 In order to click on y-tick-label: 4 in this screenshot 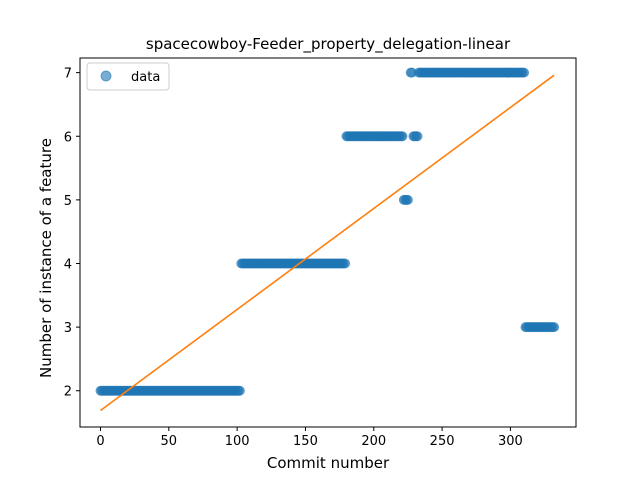, I will do `click(68, 264)`.